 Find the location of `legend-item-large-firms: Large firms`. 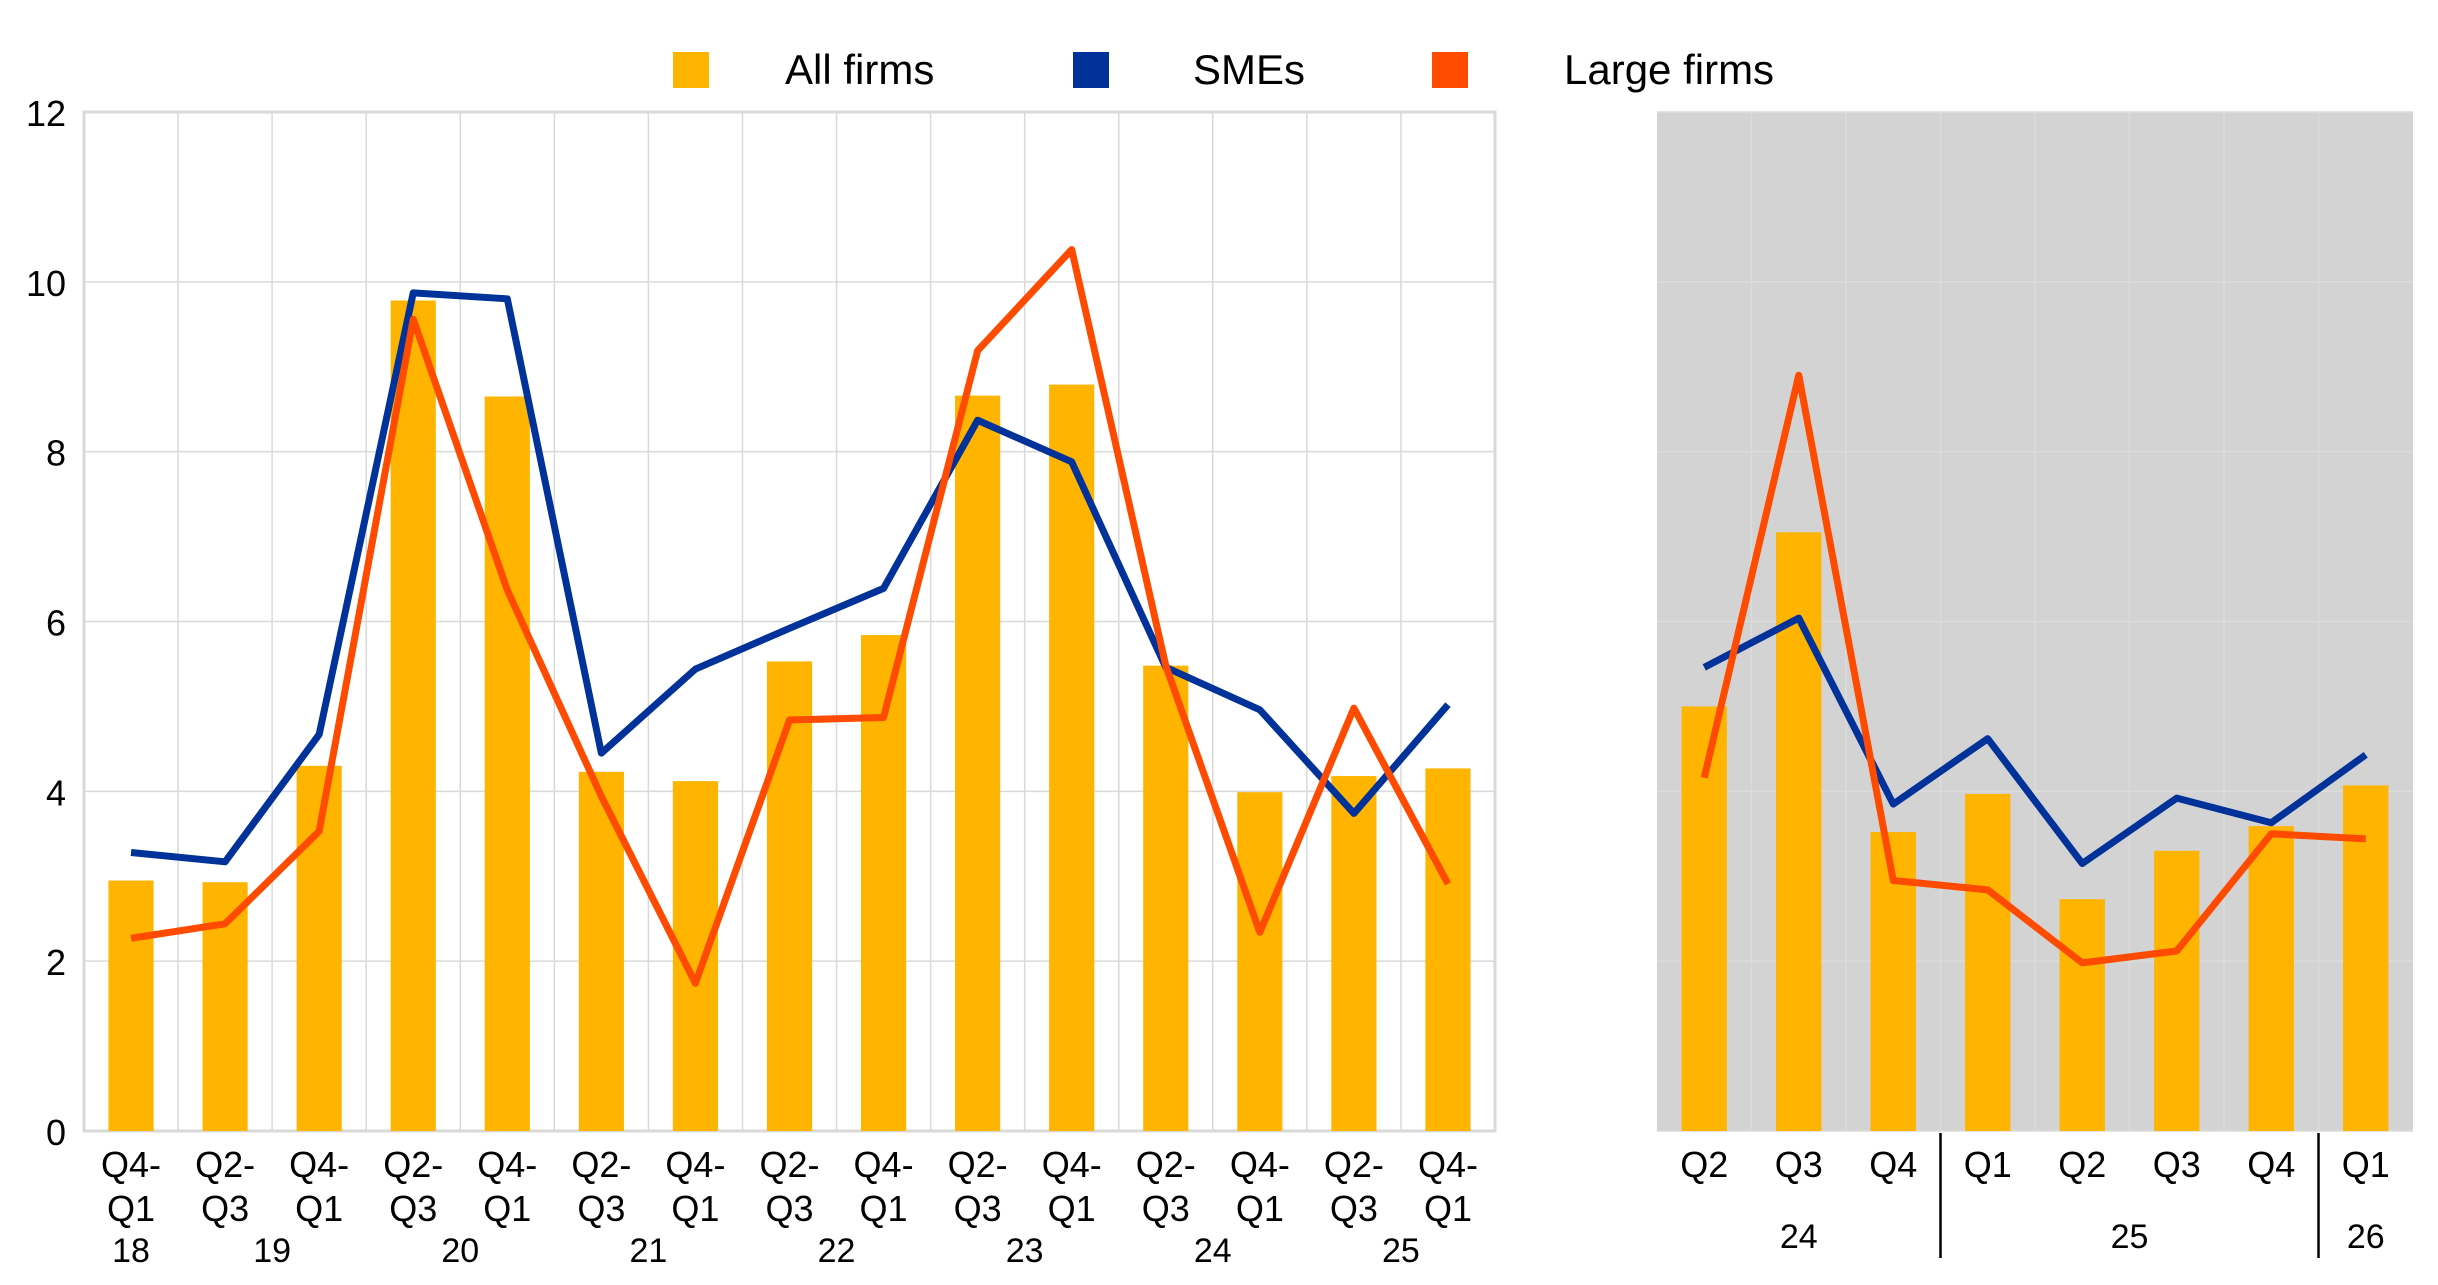

legend-item-large-firms: Large firms is located at coordinates (1603, 70).